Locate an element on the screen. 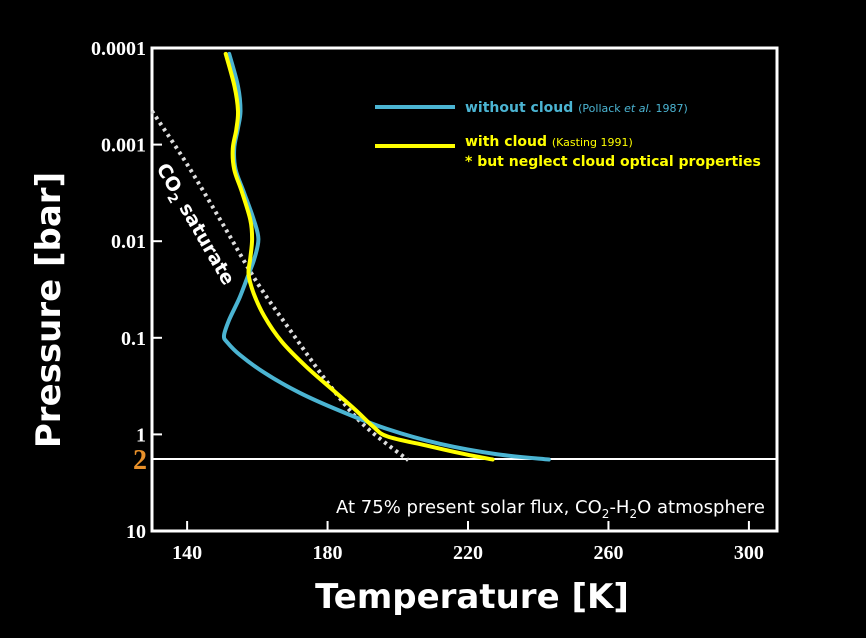 Image resolution: width=866 pixels, height=638 pixels. y-tick-label: 0.0001 is located at coordinates (118, 49).